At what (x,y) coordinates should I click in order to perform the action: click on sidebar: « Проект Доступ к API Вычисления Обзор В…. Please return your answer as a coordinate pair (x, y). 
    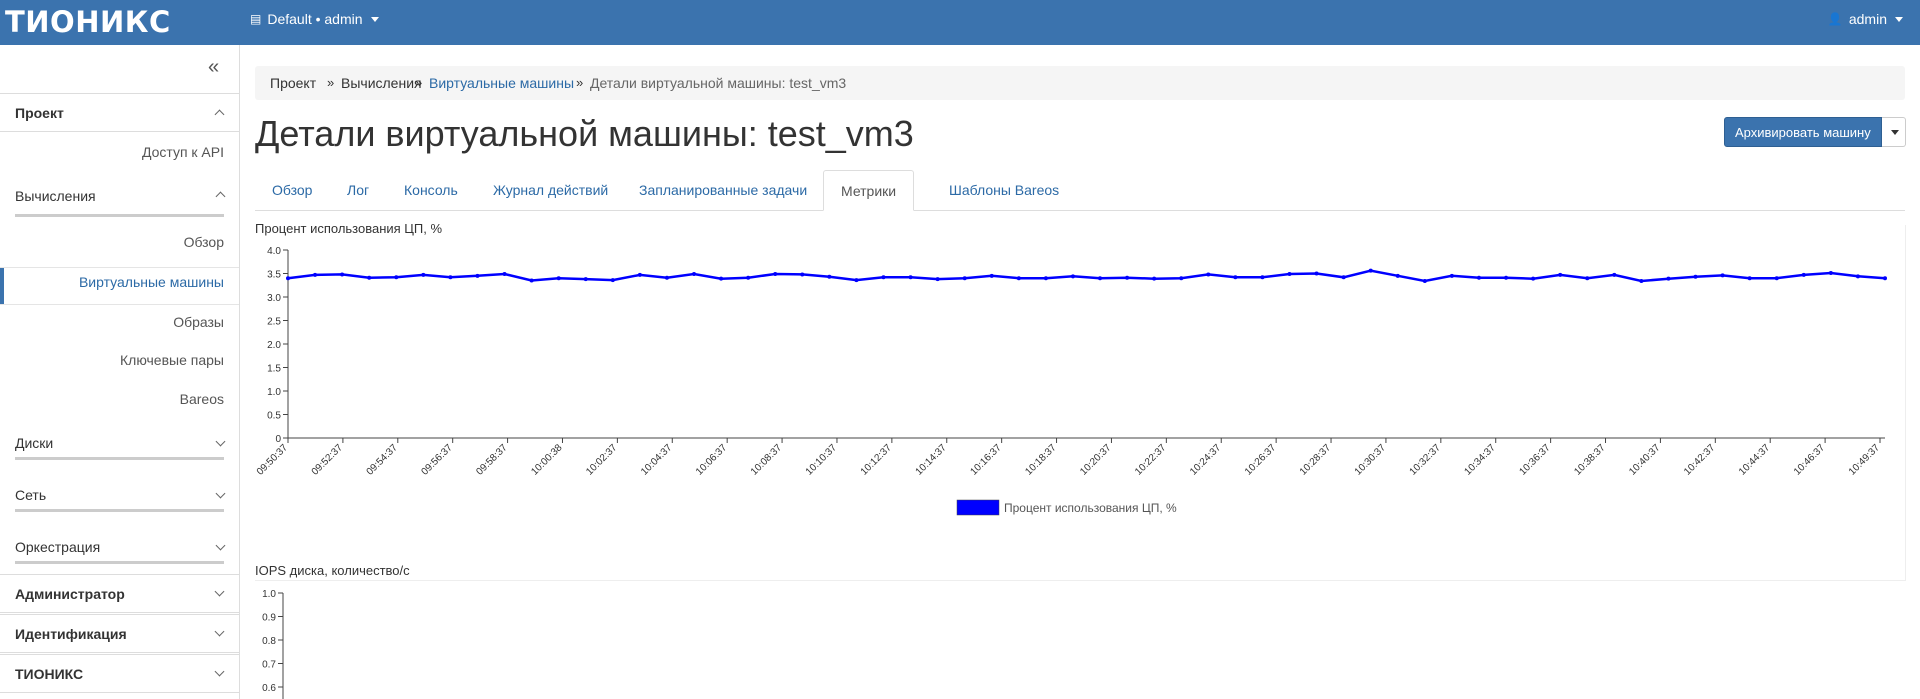
    Looking at the image, I should click on (120, 372).